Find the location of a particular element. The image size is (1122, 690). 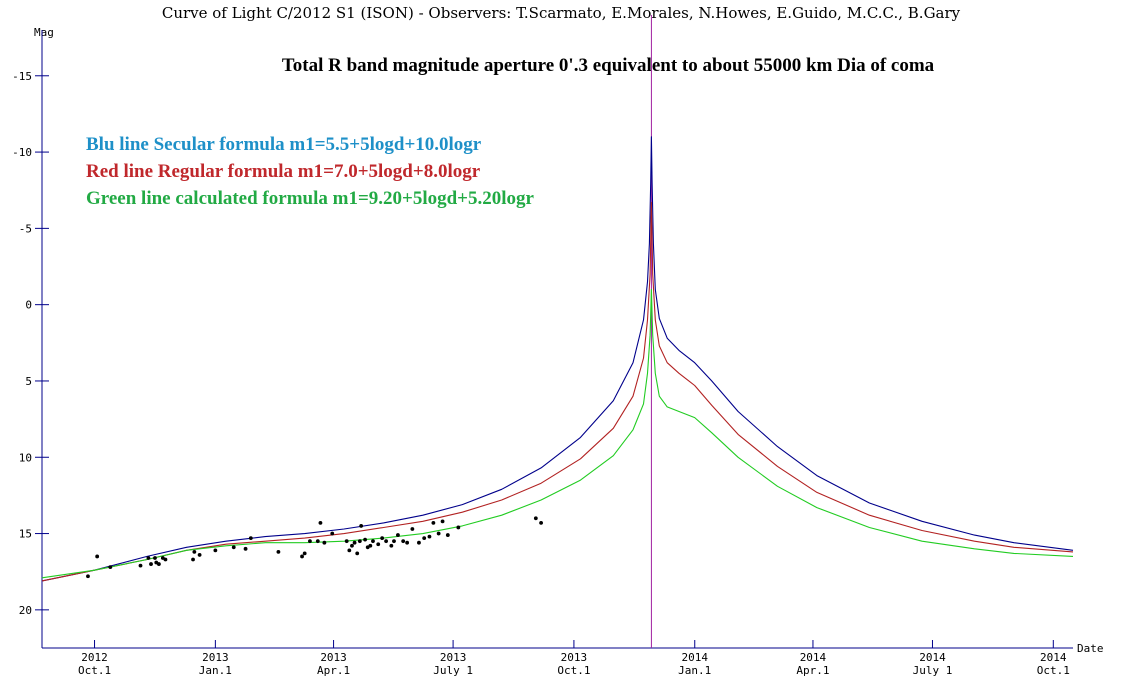

y-tick-label: 5 is located at coordinates (28, 381).